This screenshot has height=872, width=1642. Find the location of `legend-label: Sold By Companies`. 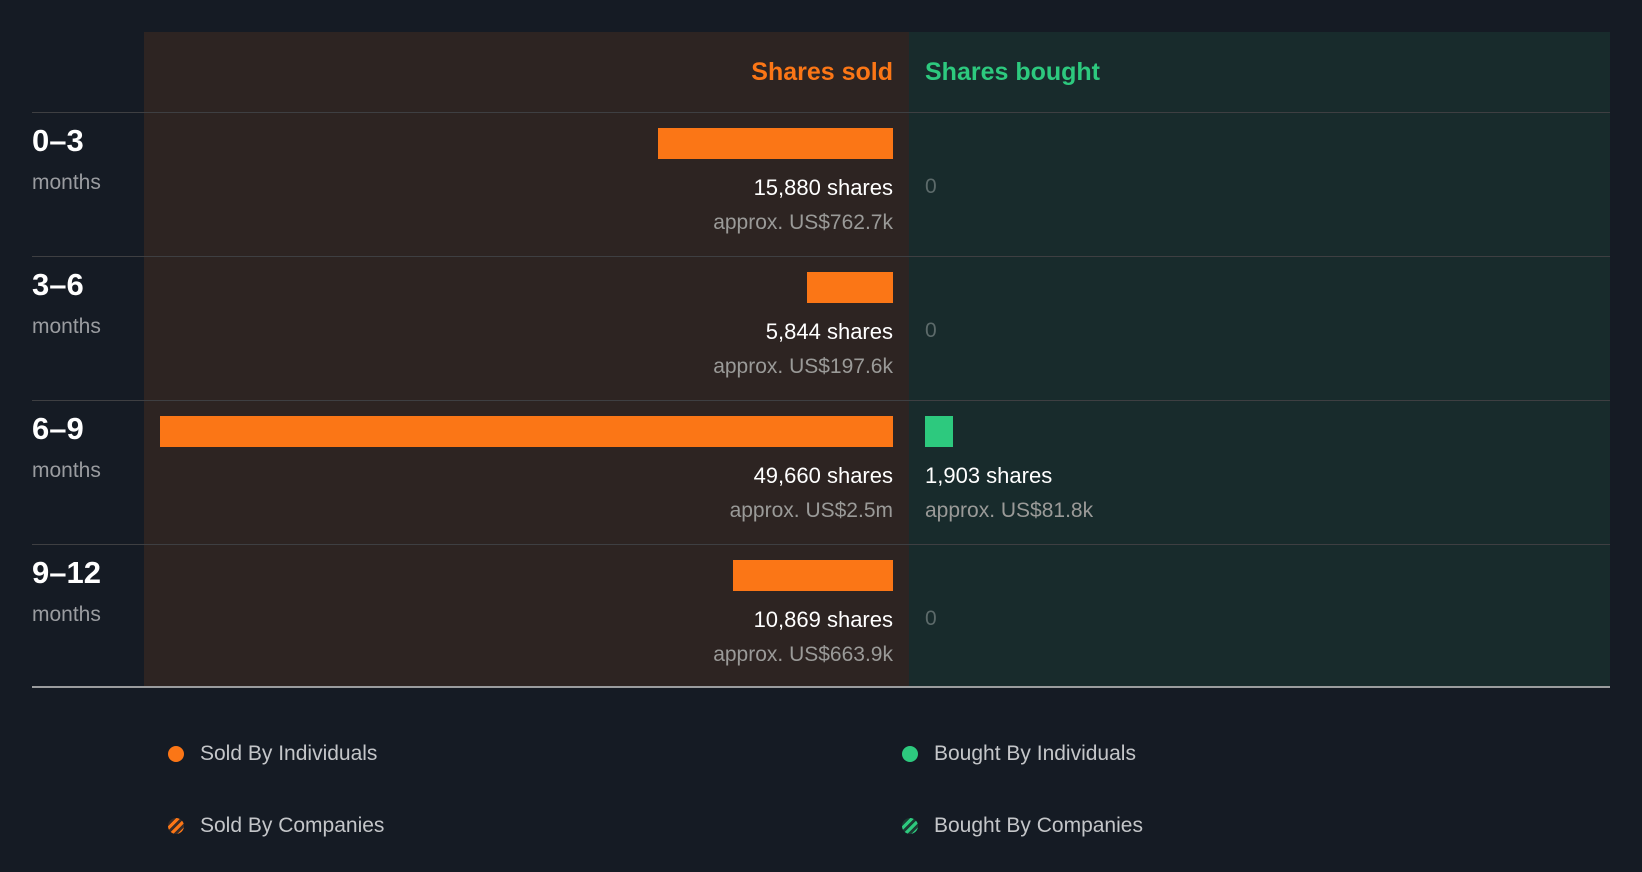

legend-label: Sold By Companies is located at coordinates (292, 825).